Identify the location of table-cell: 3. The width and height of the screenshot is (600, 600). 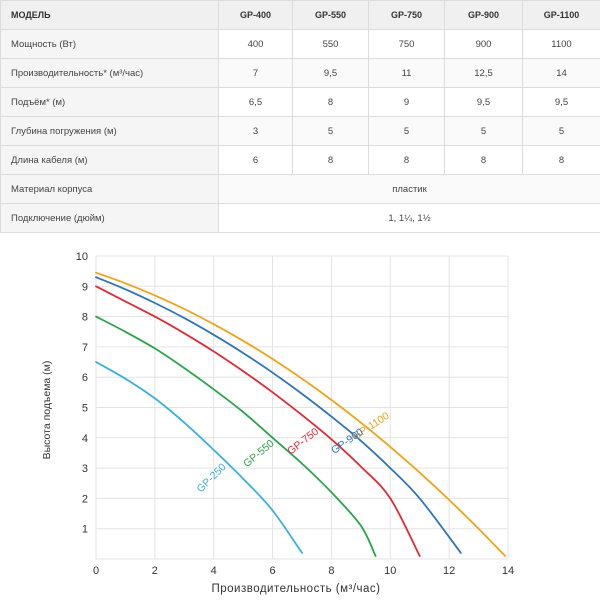
(255, 131).